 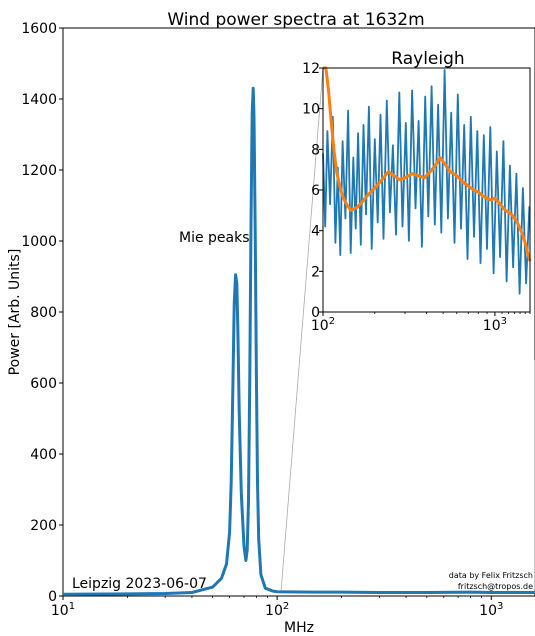 What do you see at coordinates (315, 272) in the screenshot?
I see `inset-y-tick-label: 2` at bounding box center [315, 272].